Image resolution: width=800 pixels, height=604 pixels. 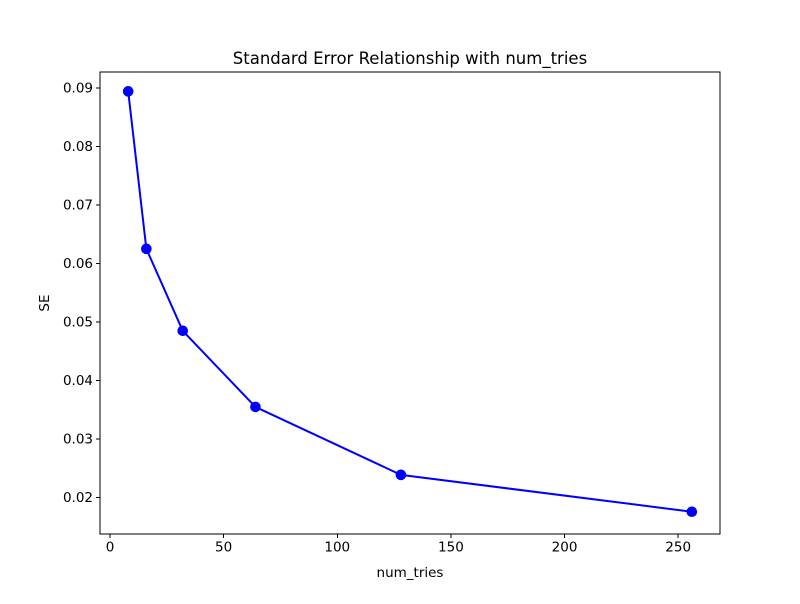 I want to click on x-tick-label: 250, so click(x=678, y=548).